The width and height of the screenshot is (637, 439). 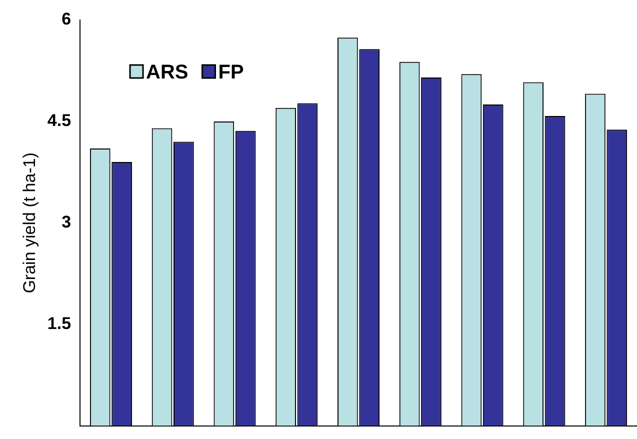 I want to click on y-tick-label: 1.5, so click(x=59, y=324).